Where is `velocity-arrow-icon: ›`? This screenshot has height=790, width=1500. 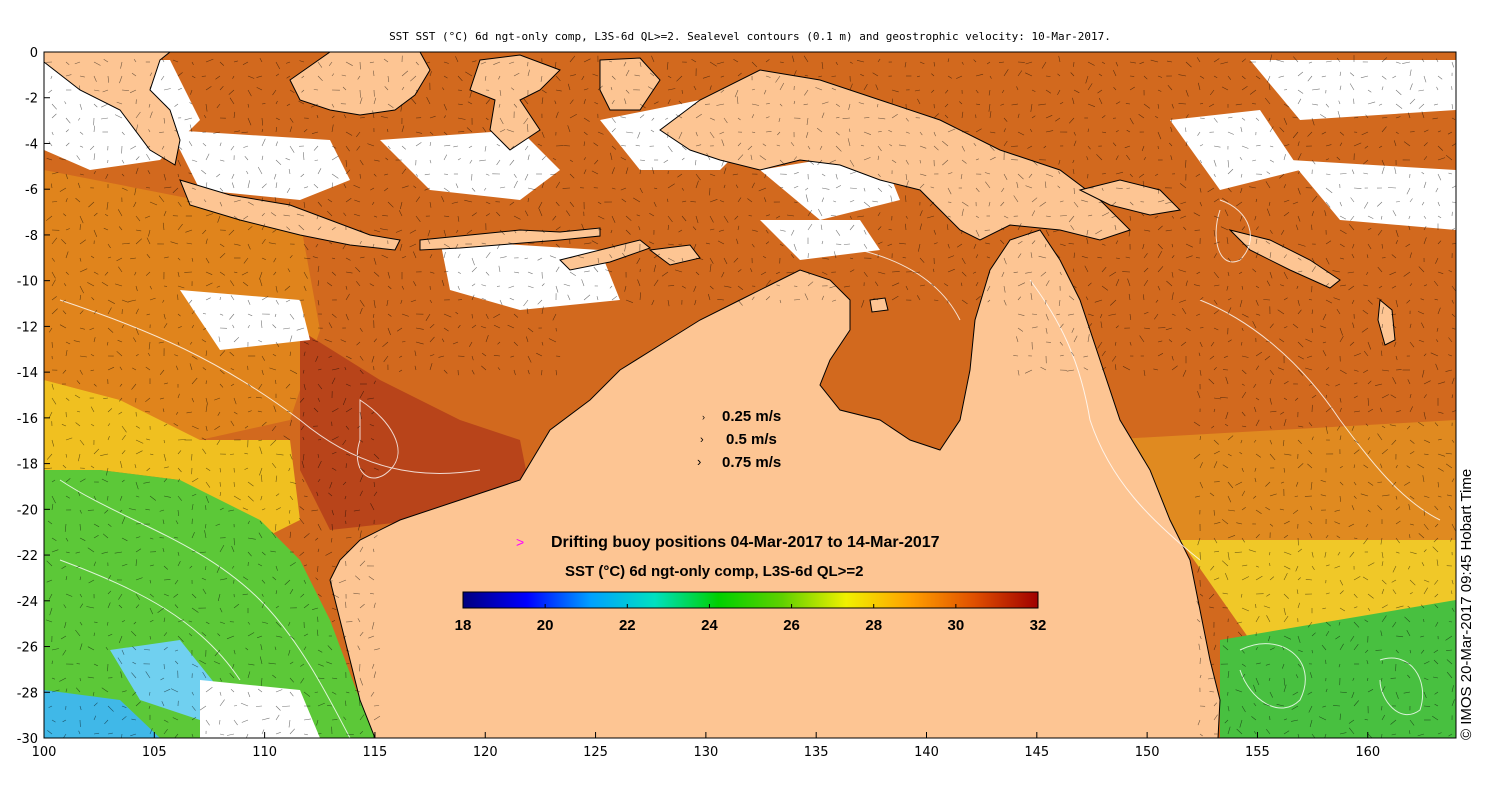 velocity-arrow-icon: › is located at coordinates (699, 461).